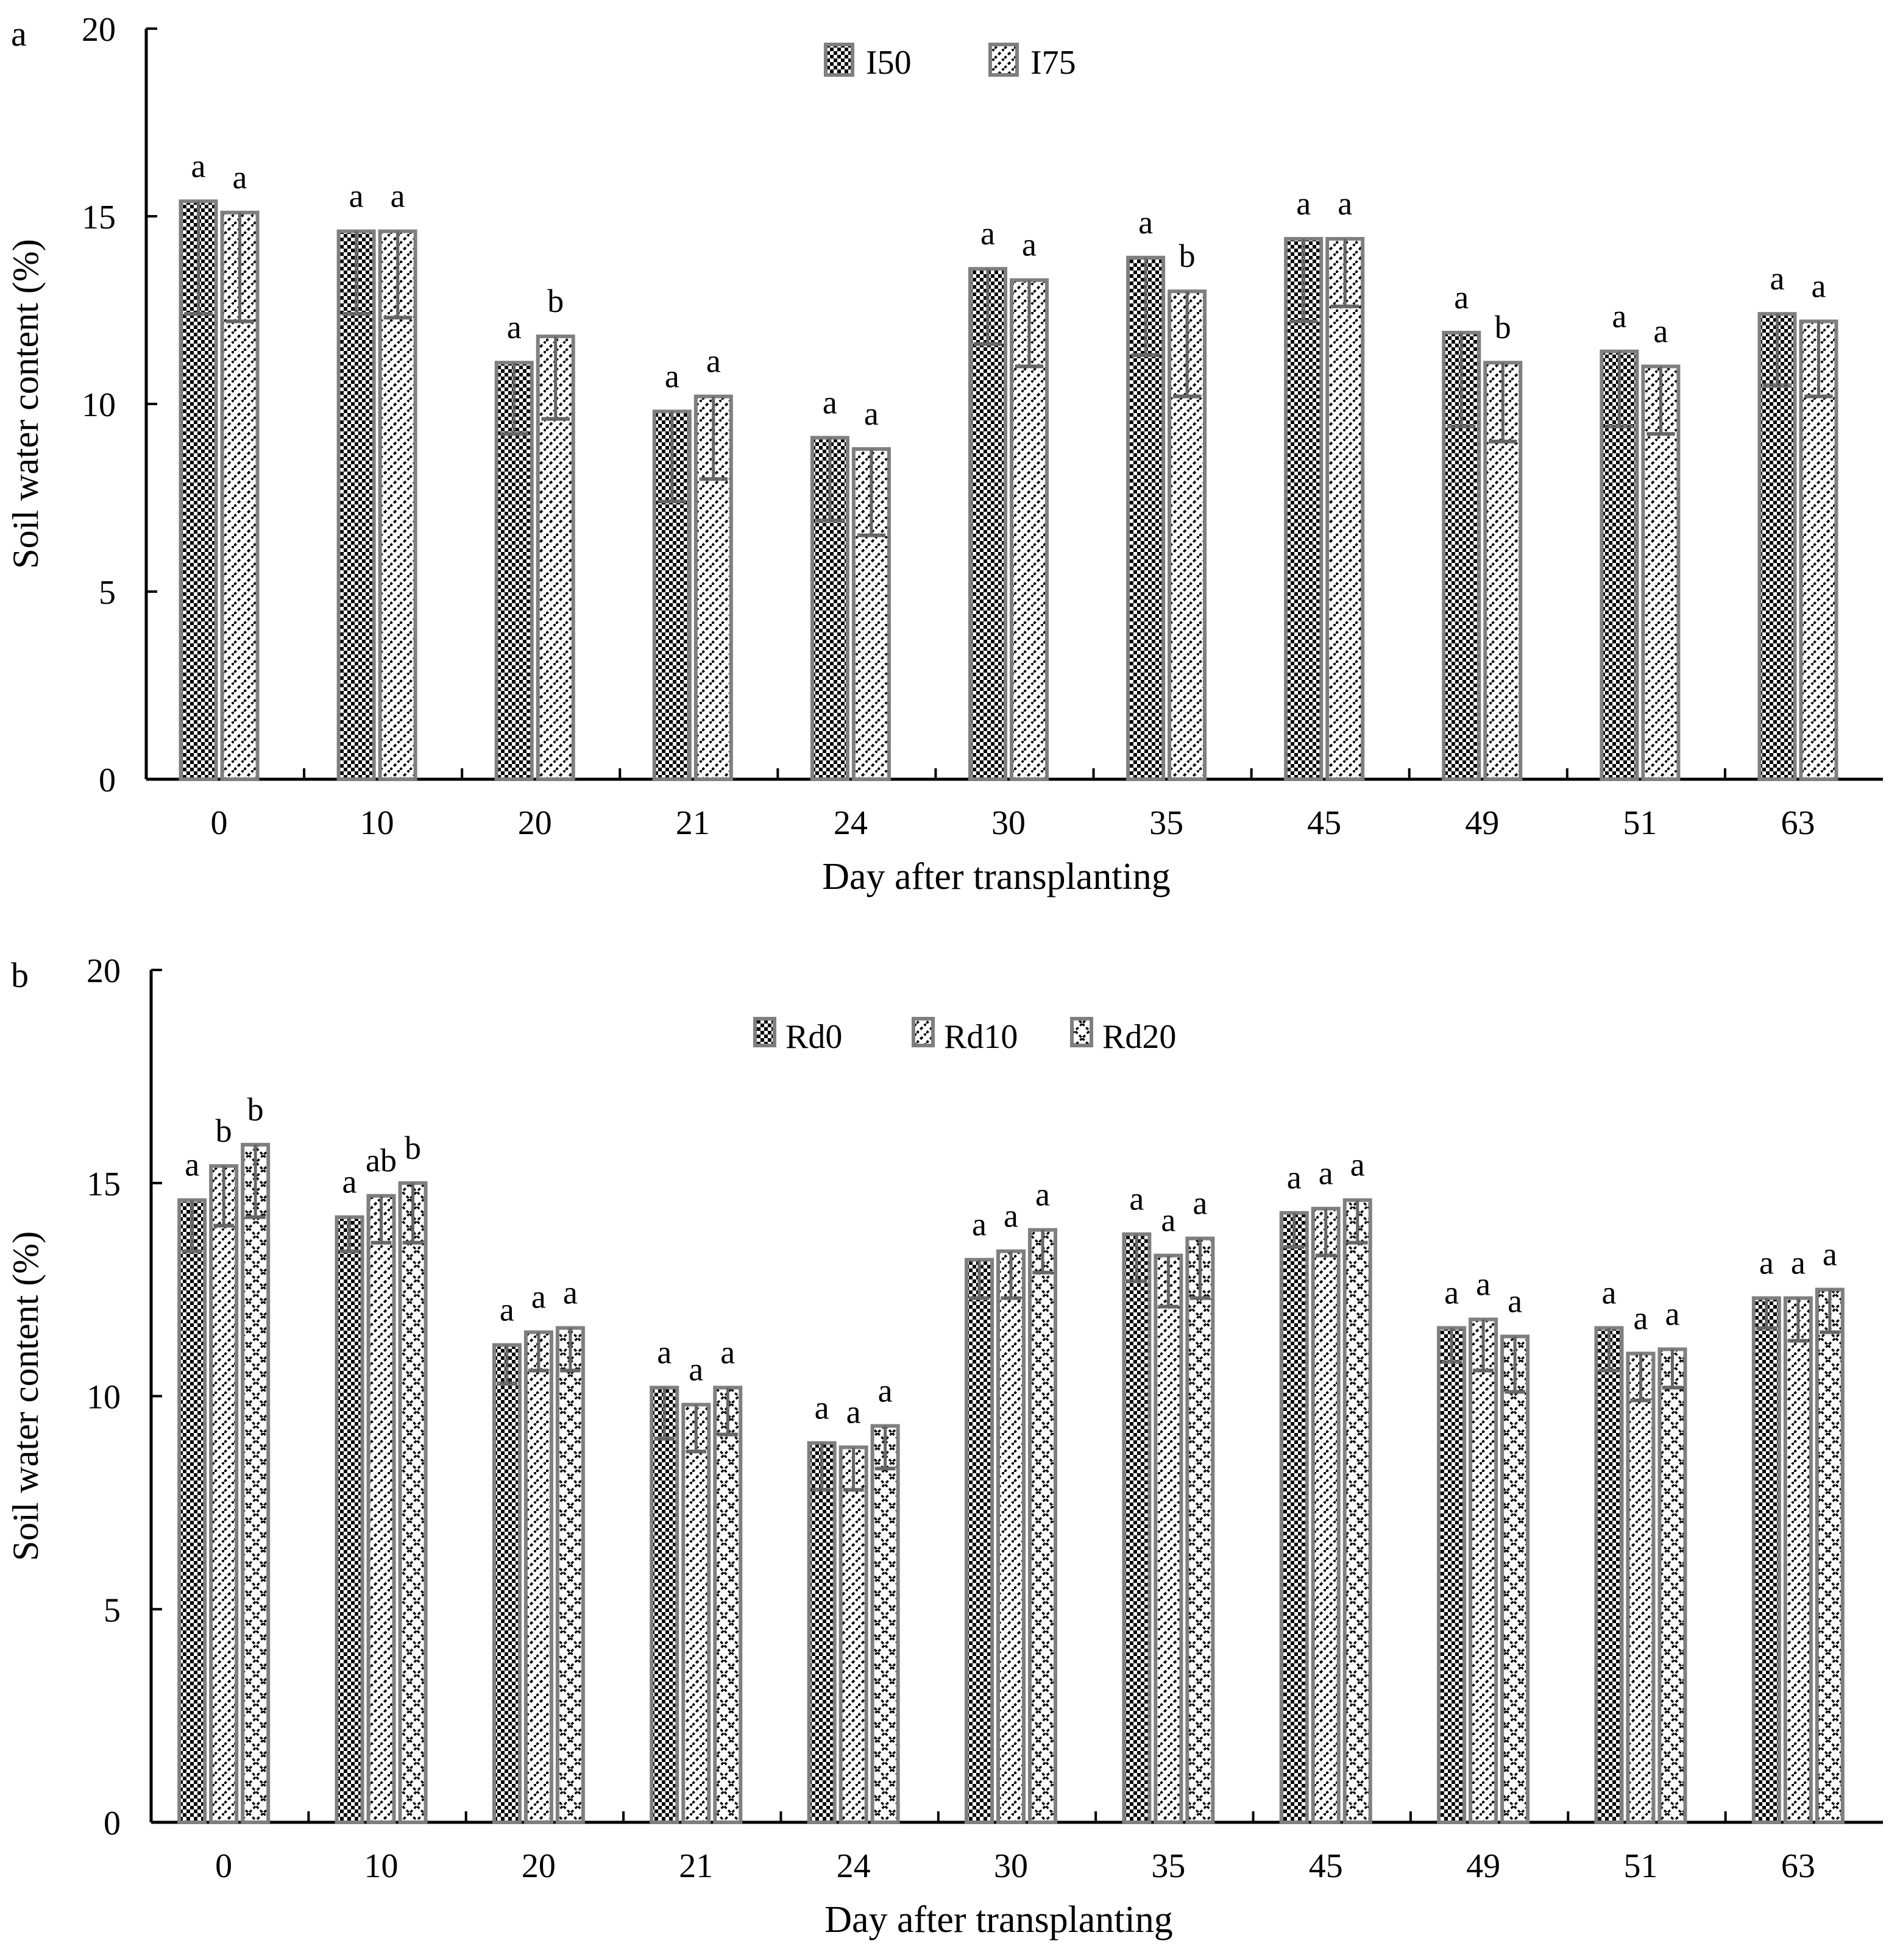 This screenshot has height=1960, width=1900. What do you see at coordinates (99, 405) in the screenshot?
I see `y-tick-label: 10` at bounding box center [99, 405].